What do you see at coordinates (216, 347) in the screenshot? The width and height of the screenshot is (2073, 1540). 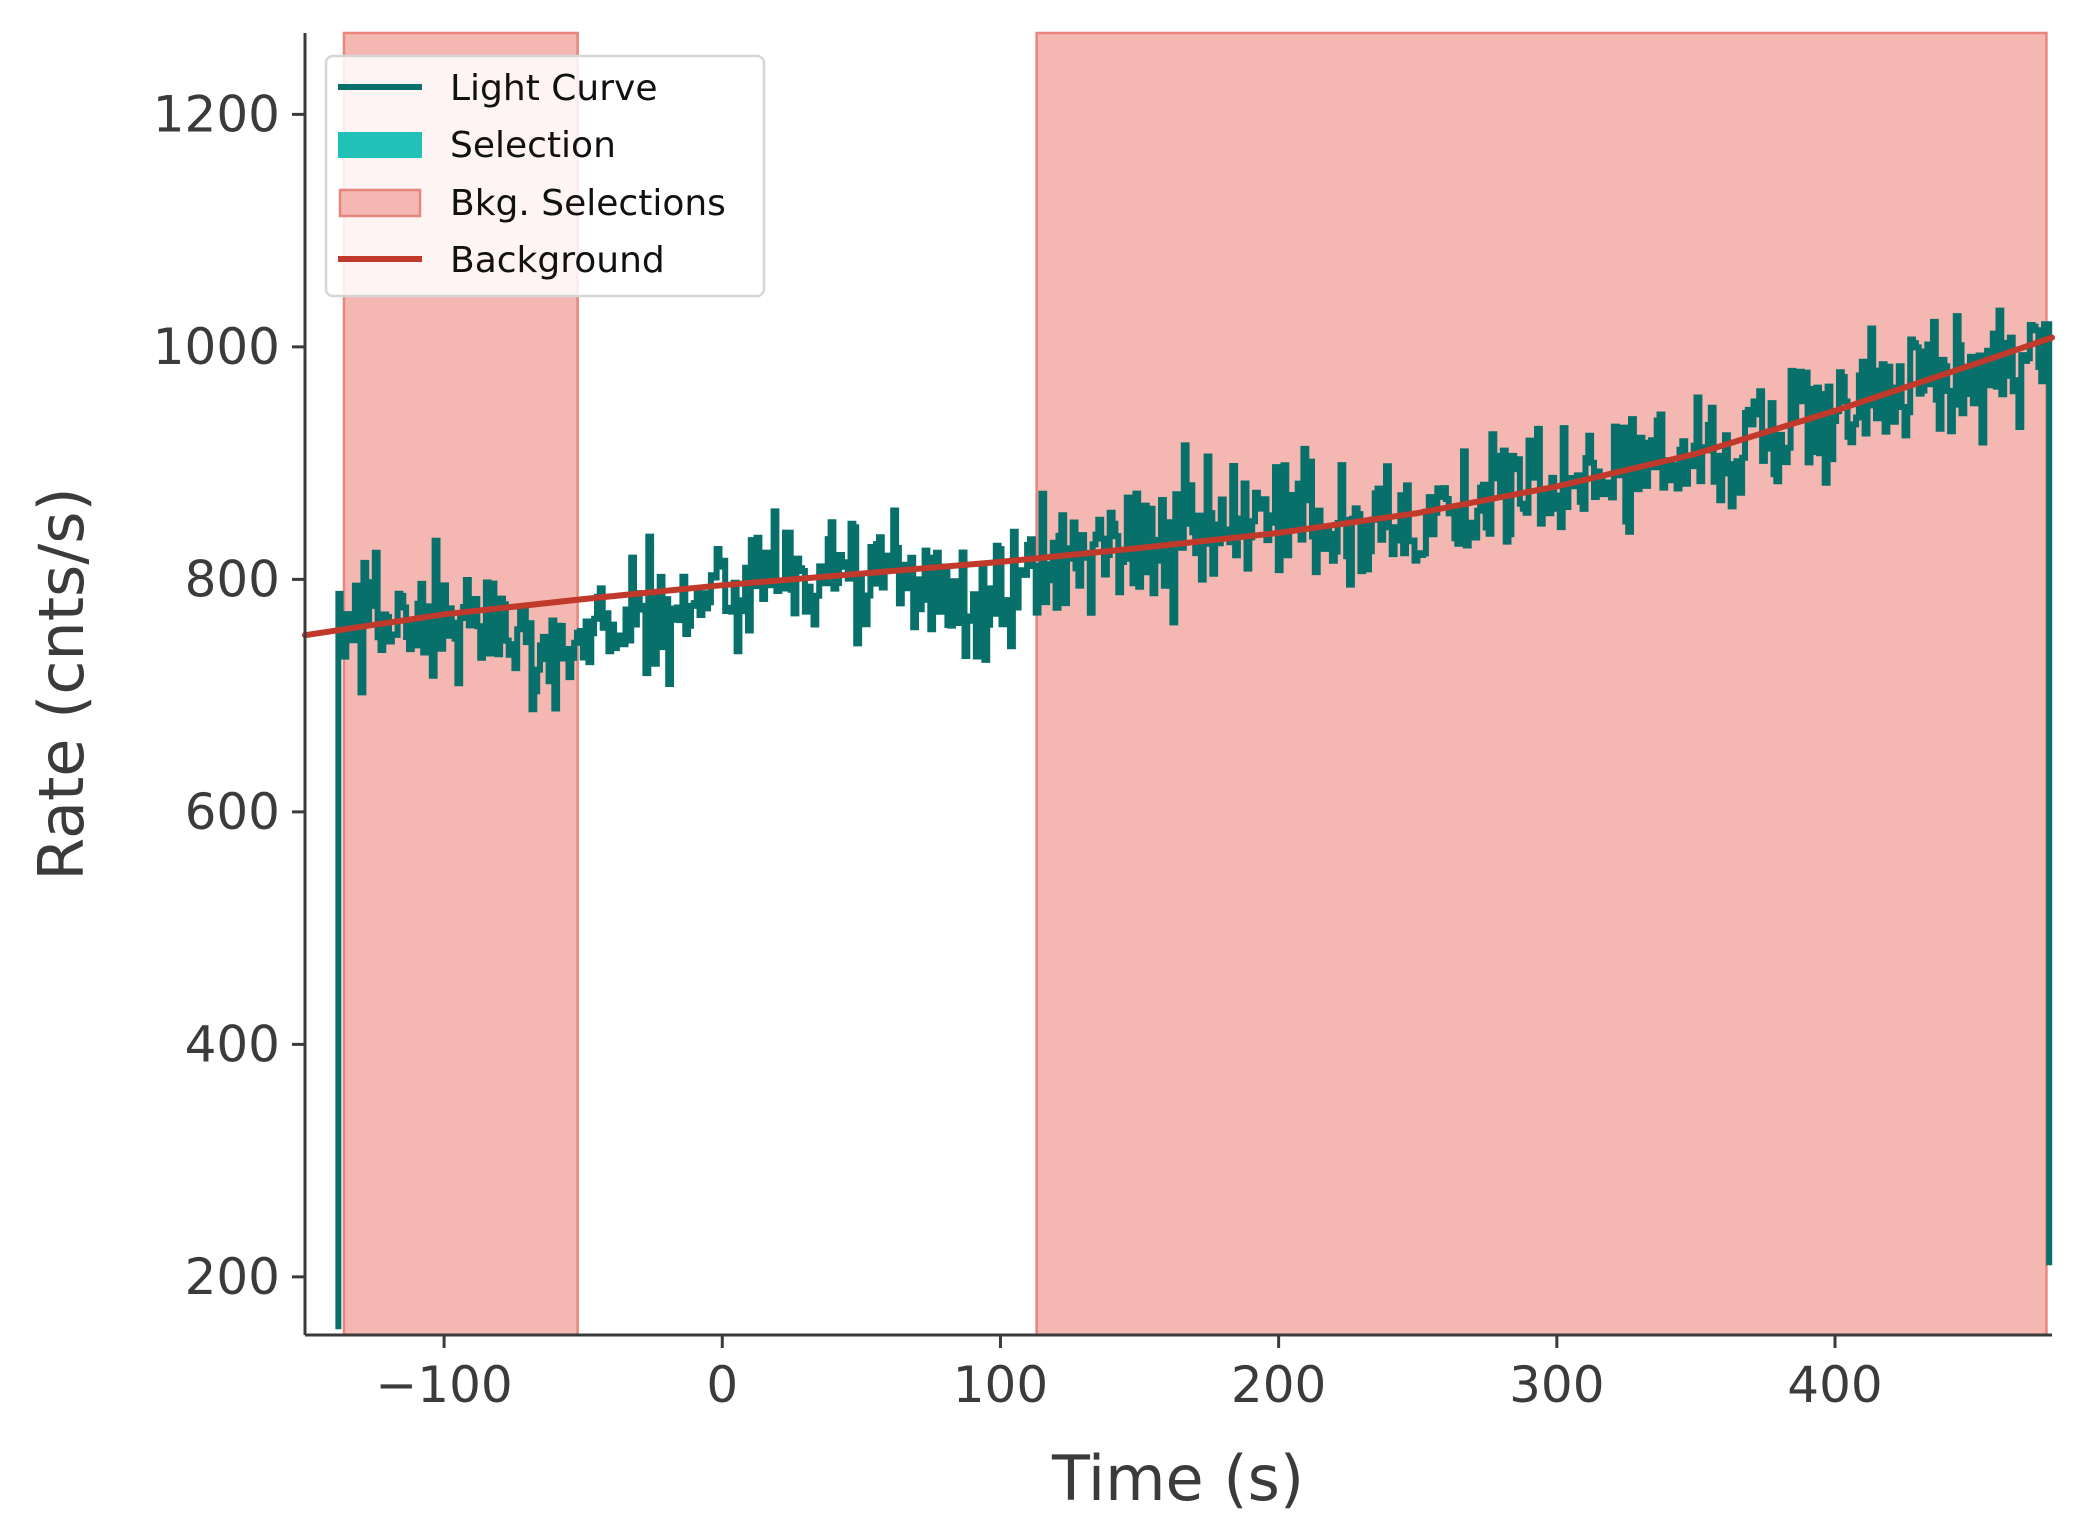 I see `y-tick-label: 1000` at bounding box center [216, 347].